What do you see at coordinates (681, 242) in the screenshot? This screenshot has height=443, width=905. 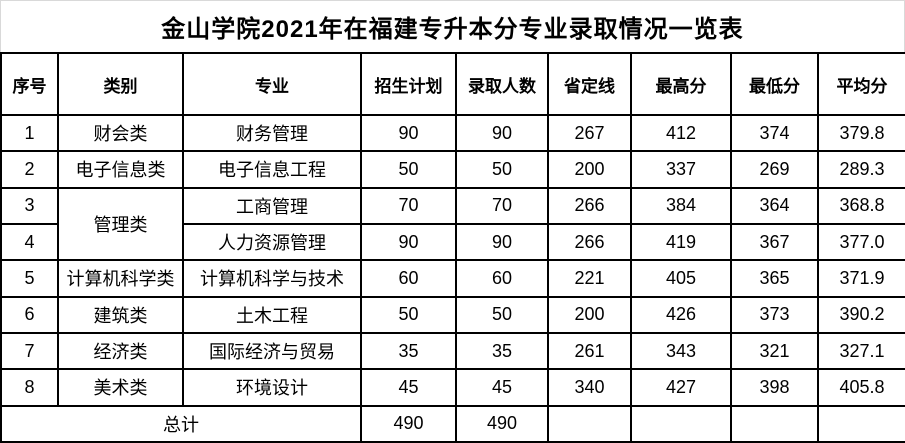 I see `cell-highest: 419` at bounding box center [681, 242].